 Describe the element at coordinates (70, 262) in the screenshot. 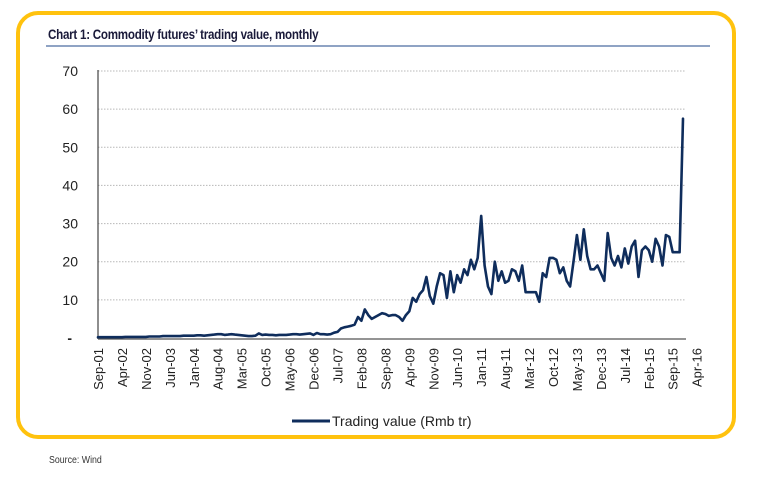

I see `y-tick-label: 20` at that location.